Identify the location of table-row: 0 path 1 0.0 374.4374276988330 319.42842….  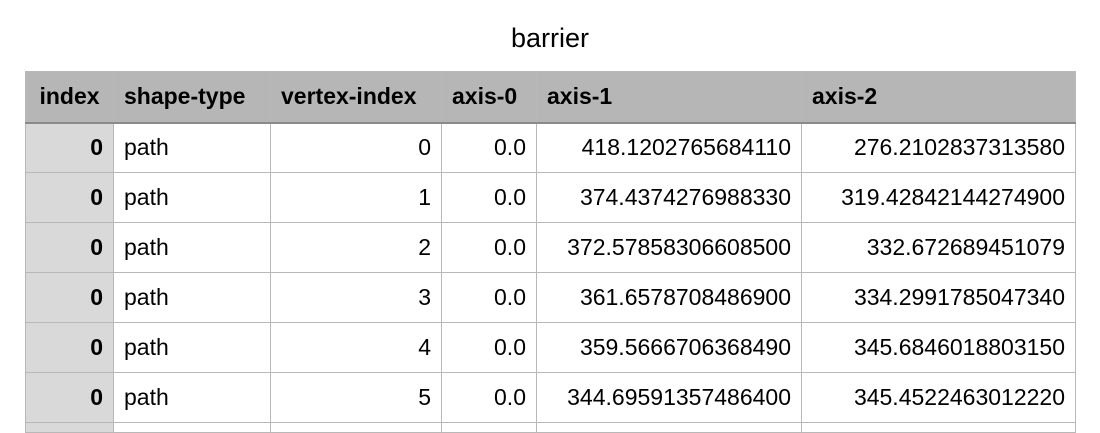
(550, 197).